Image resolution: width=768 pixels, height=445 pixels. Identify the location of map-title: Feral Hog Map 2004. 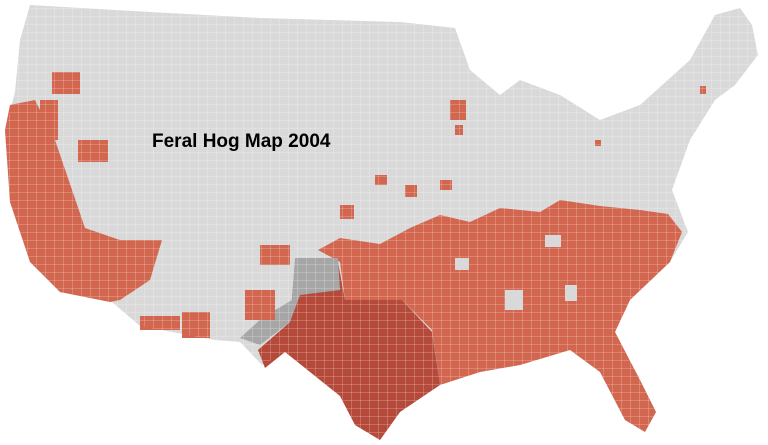
(241, 141).